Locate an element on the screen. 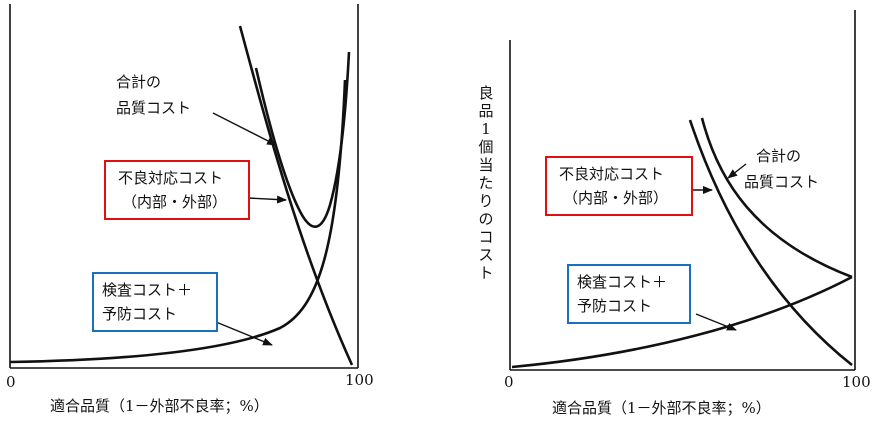  left-x-end-label: 100 is located at coordinates (359, 380).